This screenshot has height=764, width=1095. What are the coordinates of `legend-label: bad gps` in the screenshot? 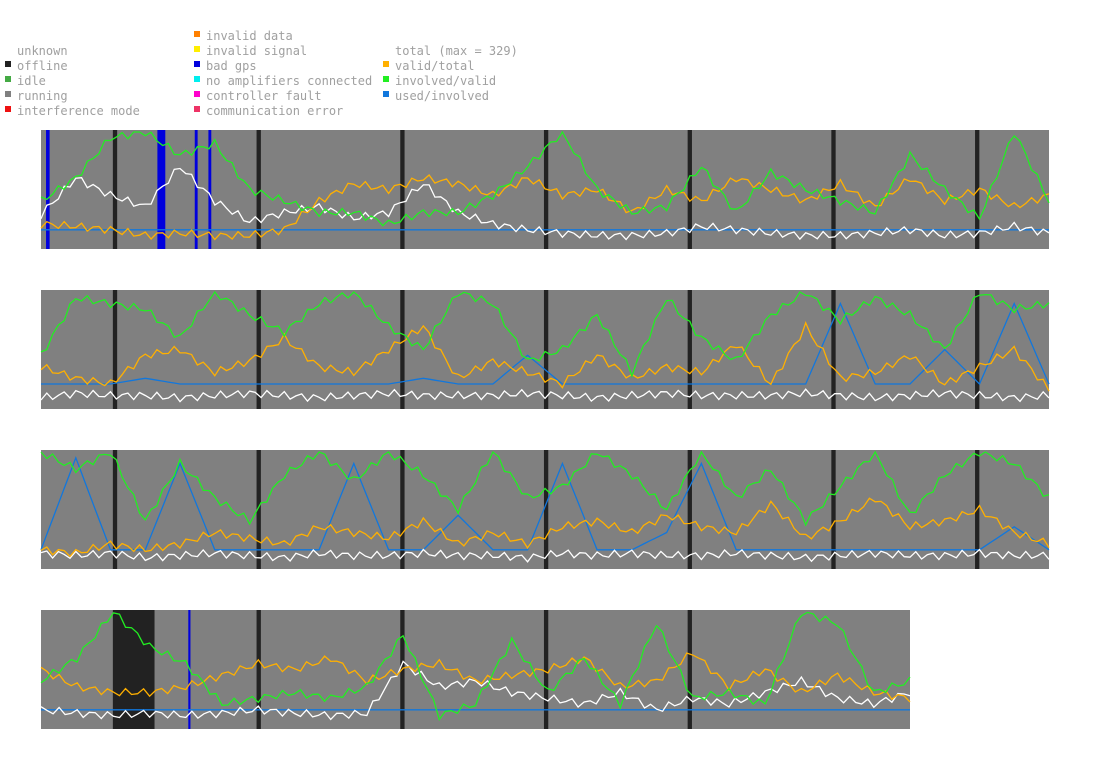 It's located at (231, 66).